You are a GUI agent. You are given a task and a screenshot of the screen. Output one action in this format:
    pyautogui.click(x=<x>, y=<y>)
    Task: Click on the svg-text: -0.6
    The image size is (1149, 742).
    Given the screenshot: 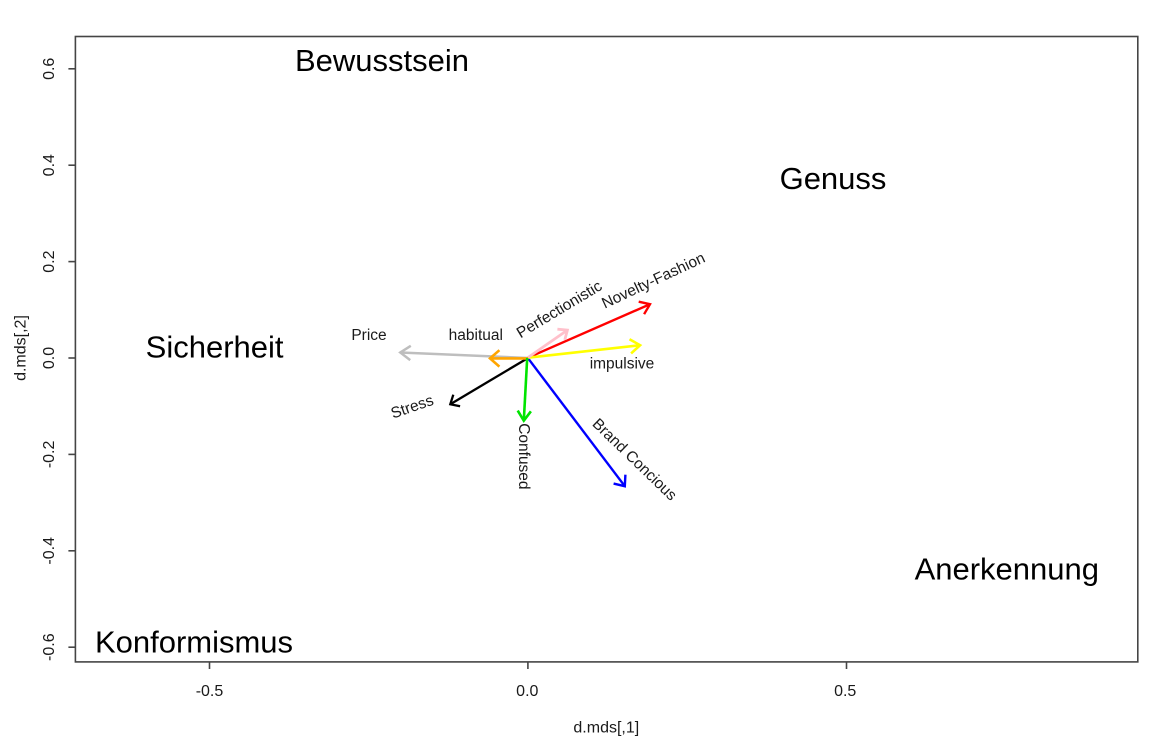 What is the action you would take?
    pyautogui.click(x=49, y=647)
    